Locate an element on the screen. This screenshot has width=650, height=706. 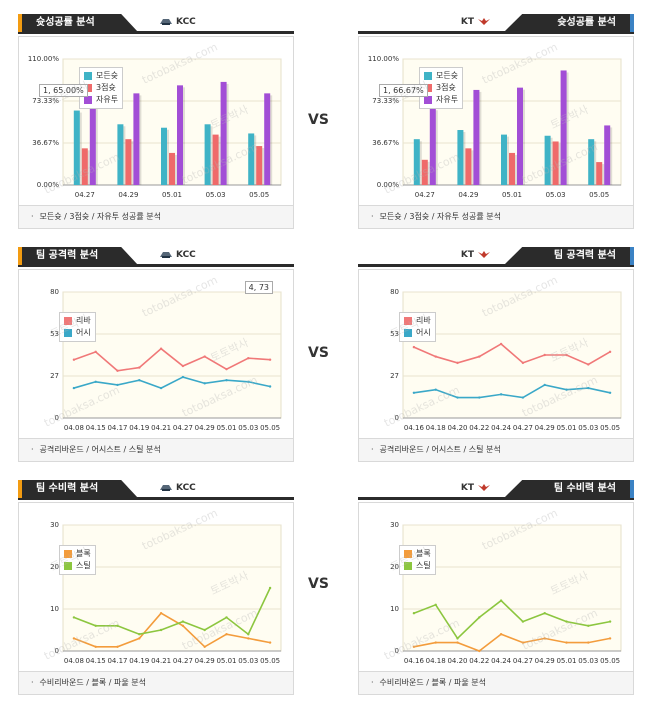
legend-item: 모든슛 is located at coordinates (101, 76).